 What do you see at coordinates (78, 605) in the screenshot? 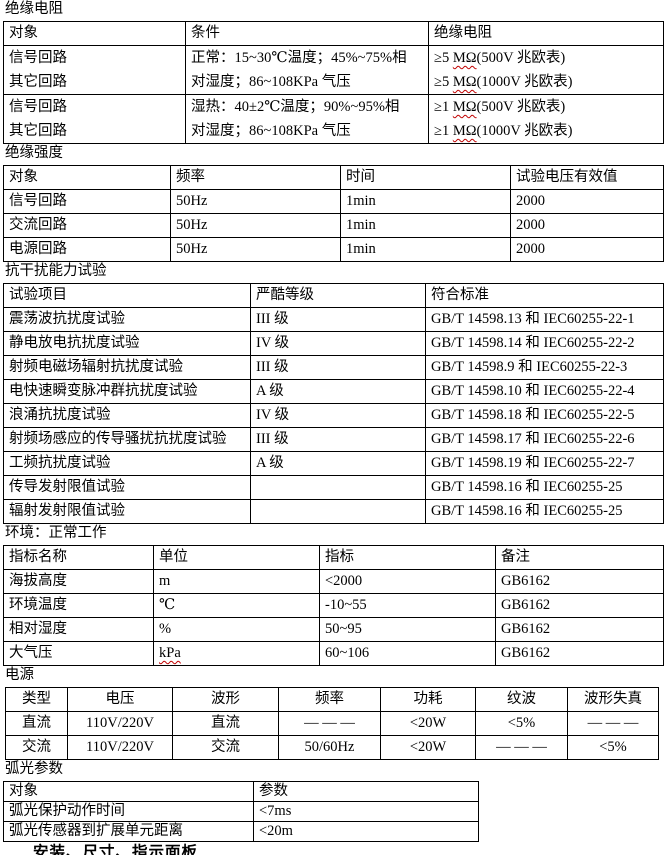
I see `cell: 环境温度` at bounding box center [78, 605].